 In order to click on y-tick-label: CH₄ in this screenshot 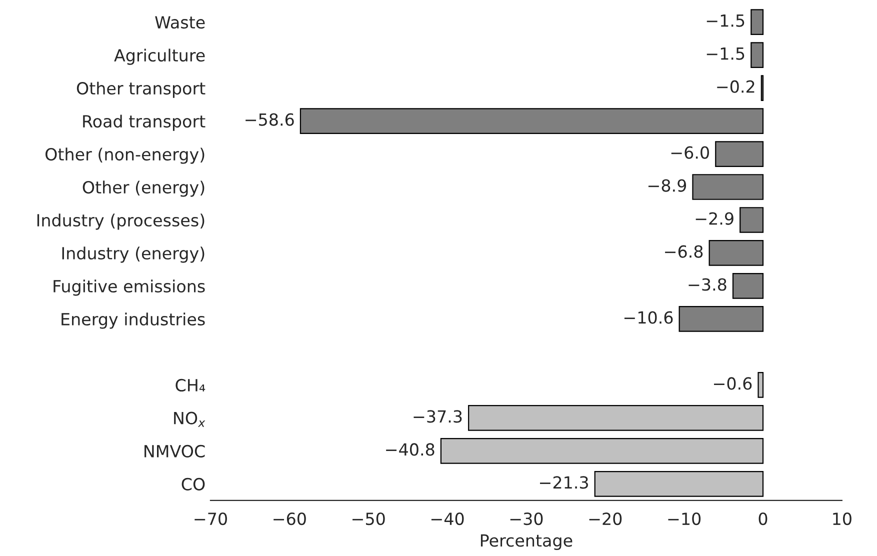, I will do `click(191, 385)`.